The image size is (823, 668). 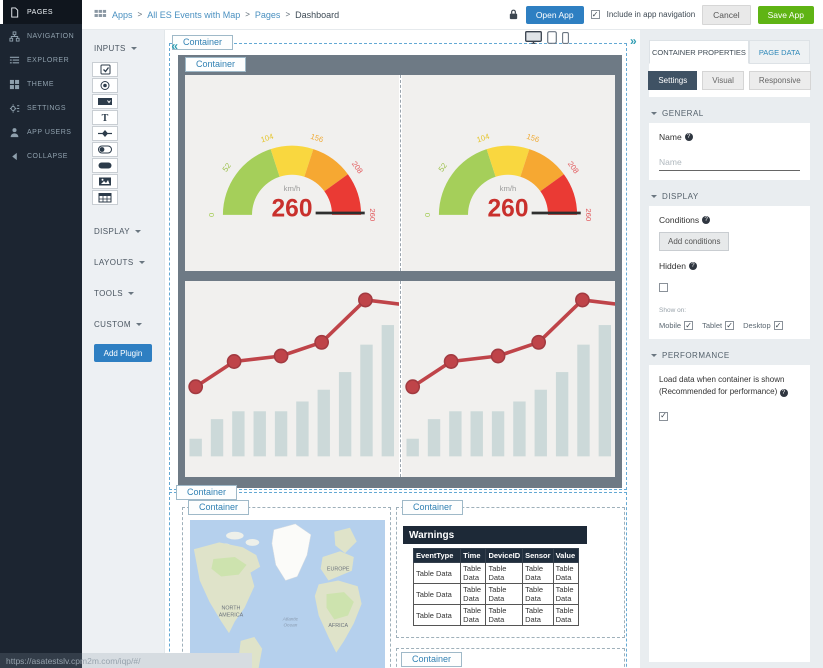 I want to click on mobile-checkbox, so click(x=689, y=325).